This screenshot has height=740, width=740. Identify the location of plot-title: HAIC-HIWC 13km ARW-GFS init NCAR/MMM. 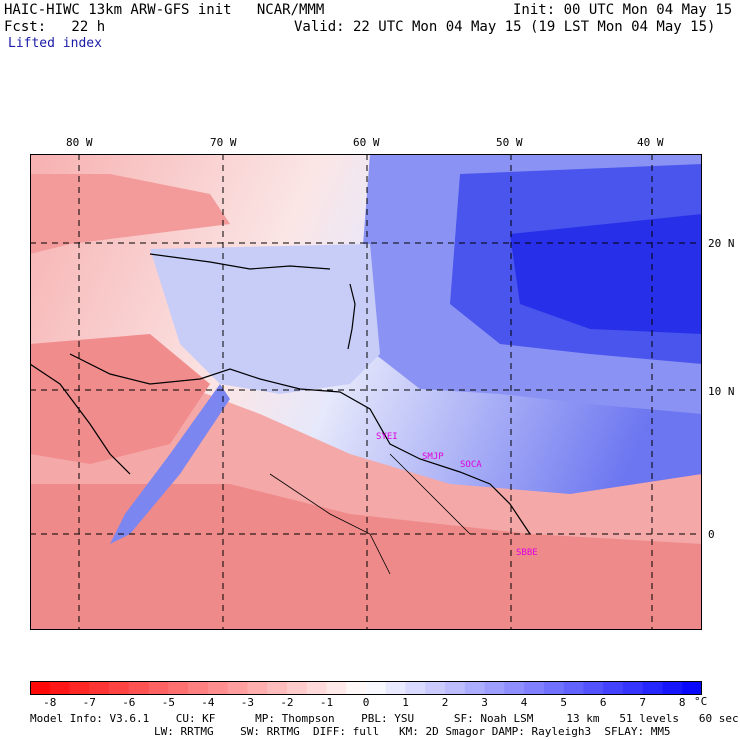
(164, 10).